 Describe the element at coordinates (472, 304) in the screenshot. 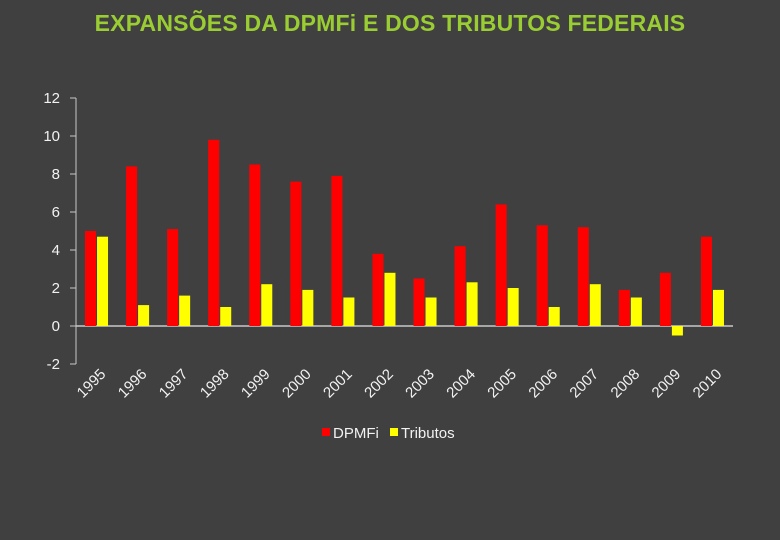

I see `bar-tributos-2004` at that location.